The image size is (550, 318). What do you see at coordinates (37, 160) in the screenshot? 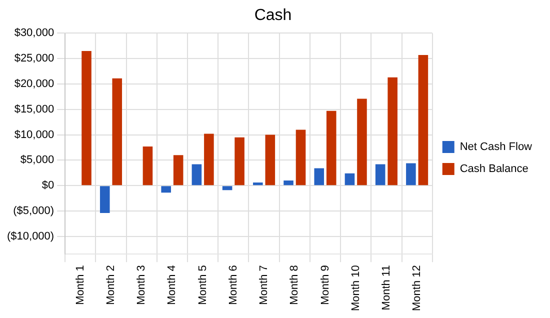
I see `y-tick-label: $5,000` at bounding box center [37, 160].